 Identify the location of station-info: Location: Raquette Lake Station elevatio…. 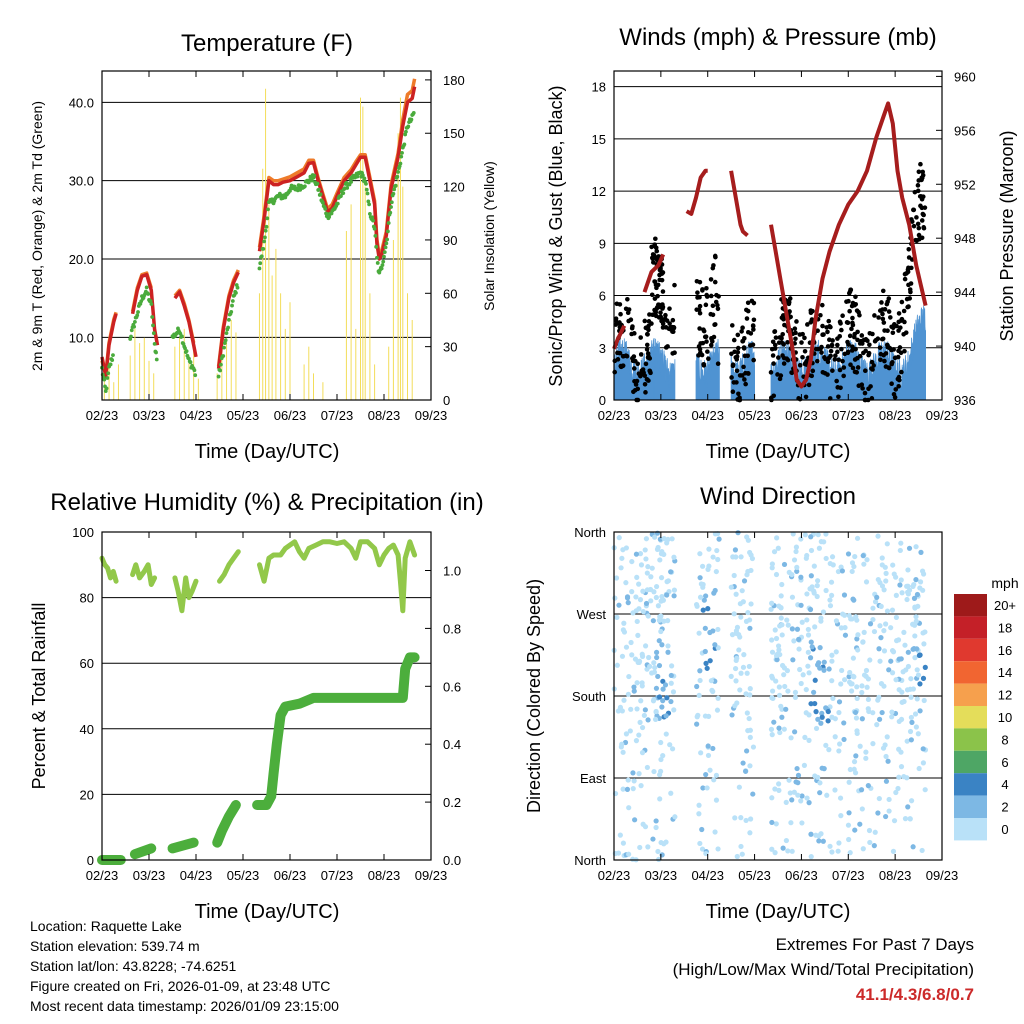
(184, 966).